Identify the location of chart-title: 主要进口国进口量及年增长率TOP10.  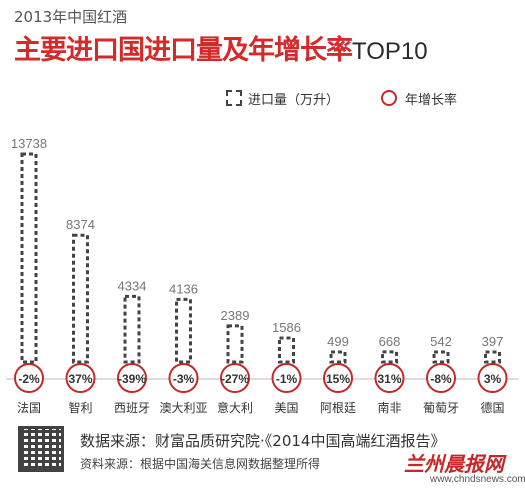
(221, 47).